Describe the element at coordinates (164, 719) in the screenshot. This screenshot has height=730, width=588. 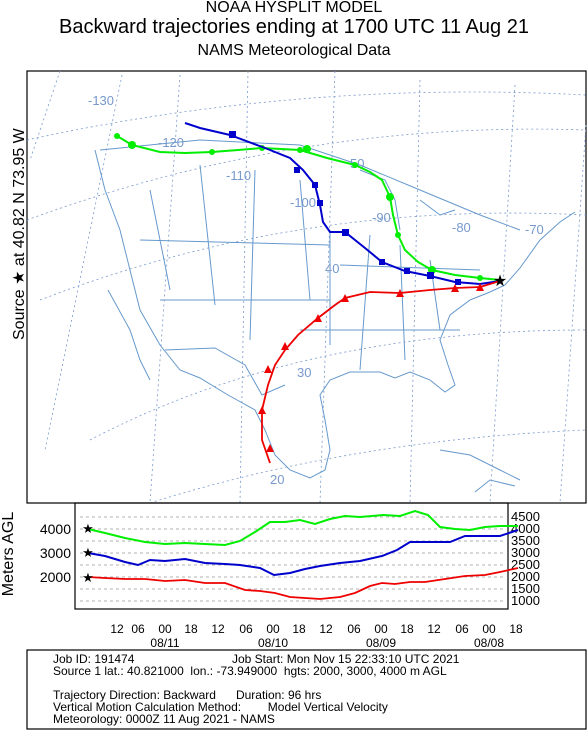
I see `meteorology-info: Meteorology: 0000Z 11 Aug 2021 - NAMS` at that location.